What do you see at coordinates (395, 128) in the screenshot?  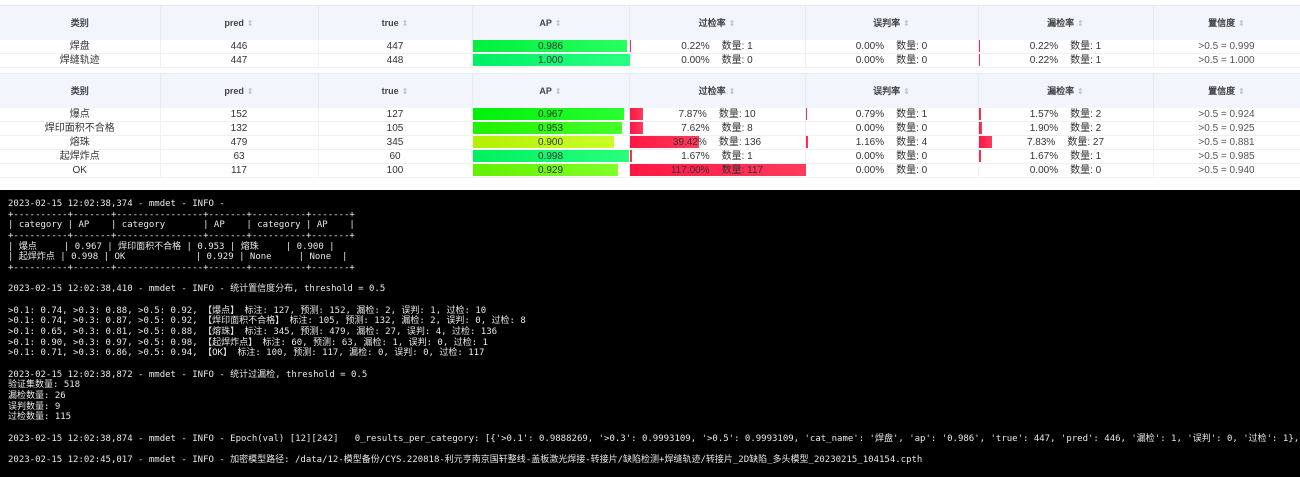 I see `true-cell: 105` at bounding box center [395, 128].